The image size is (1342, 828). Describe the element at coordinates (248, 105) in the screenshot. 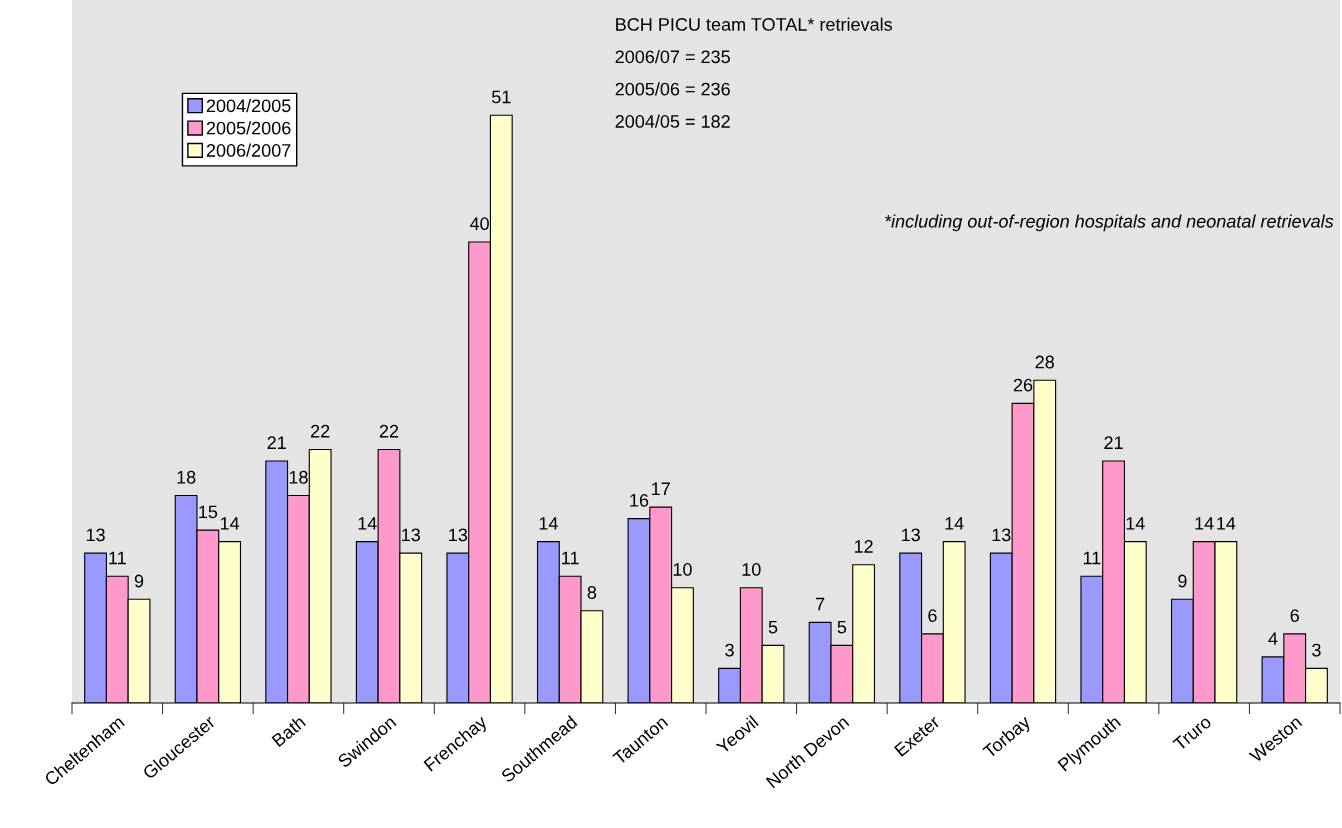

I see `legend-label: 2004/2005` at that location.